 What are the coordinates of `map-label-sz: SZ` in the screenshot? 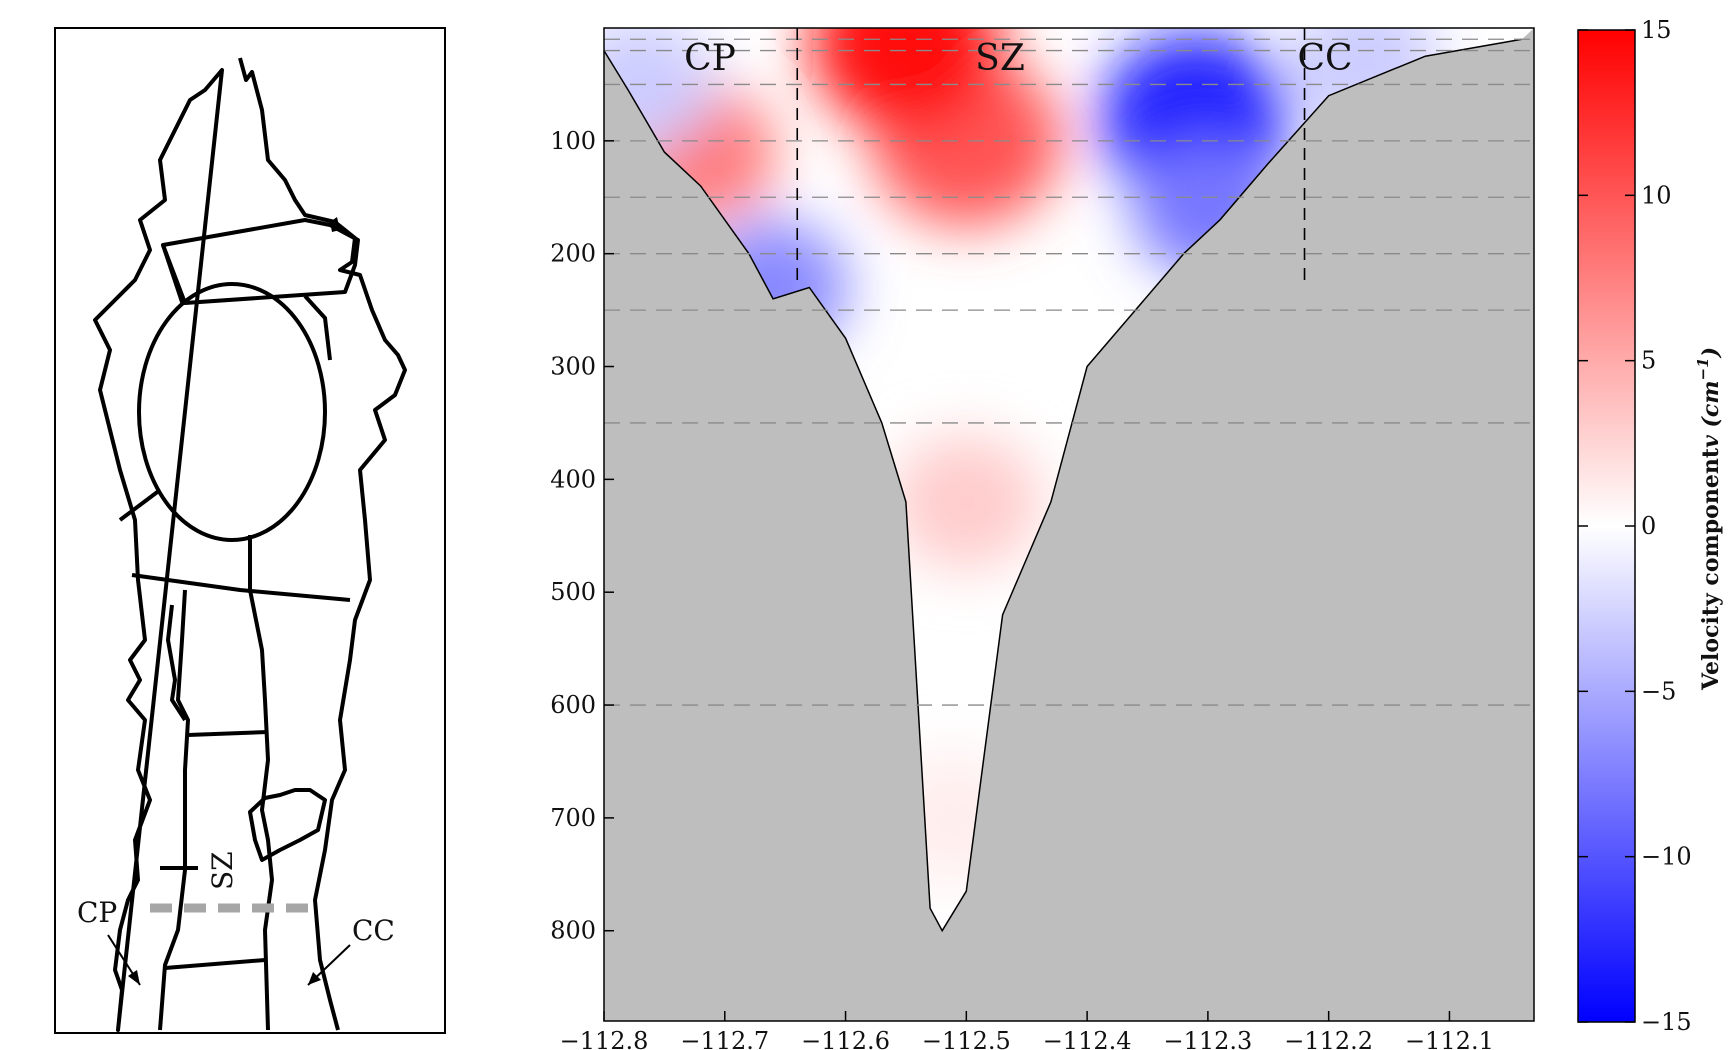 It's located at (222, 870).